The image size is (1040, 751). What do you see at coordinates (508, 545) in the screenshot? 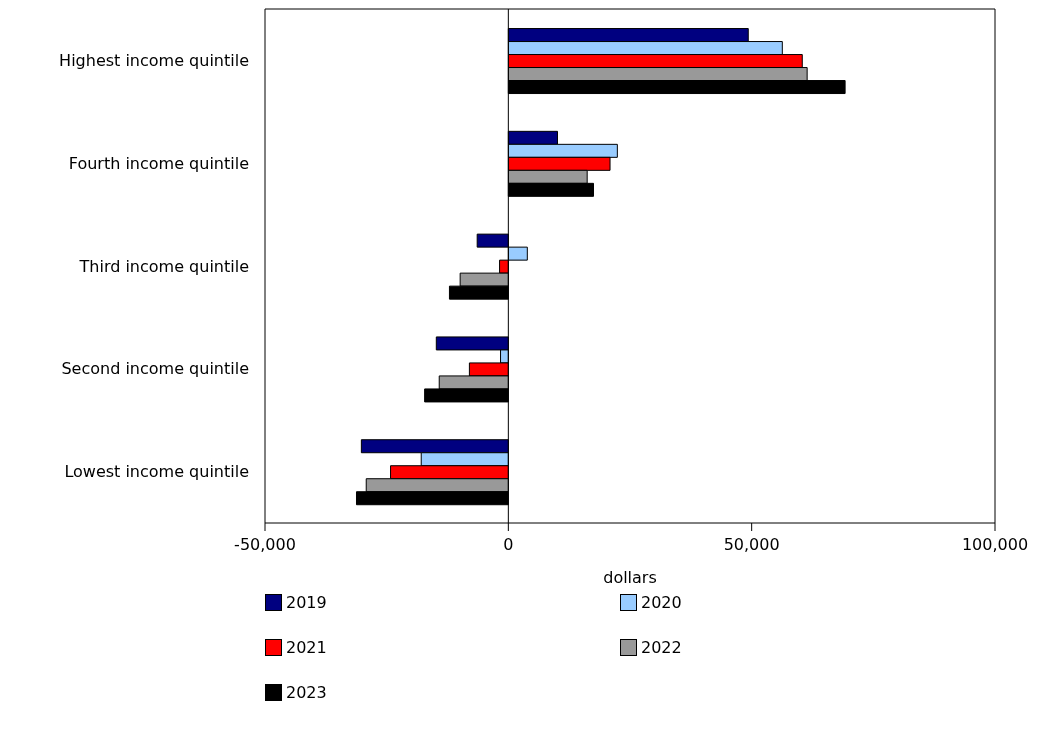
I see `x-tick-label: 0` at bounding box center [508, 545].